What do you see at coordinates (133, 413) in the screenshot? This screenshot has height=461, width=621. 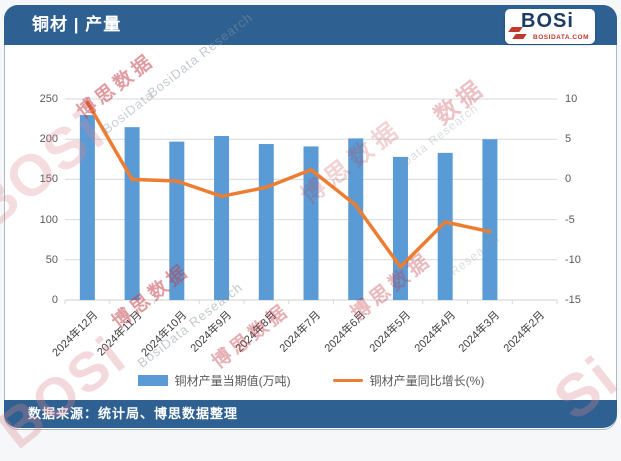 I see `data-source: 数据来源：统计局、博思数据整理` at bounding box center [133, 413].